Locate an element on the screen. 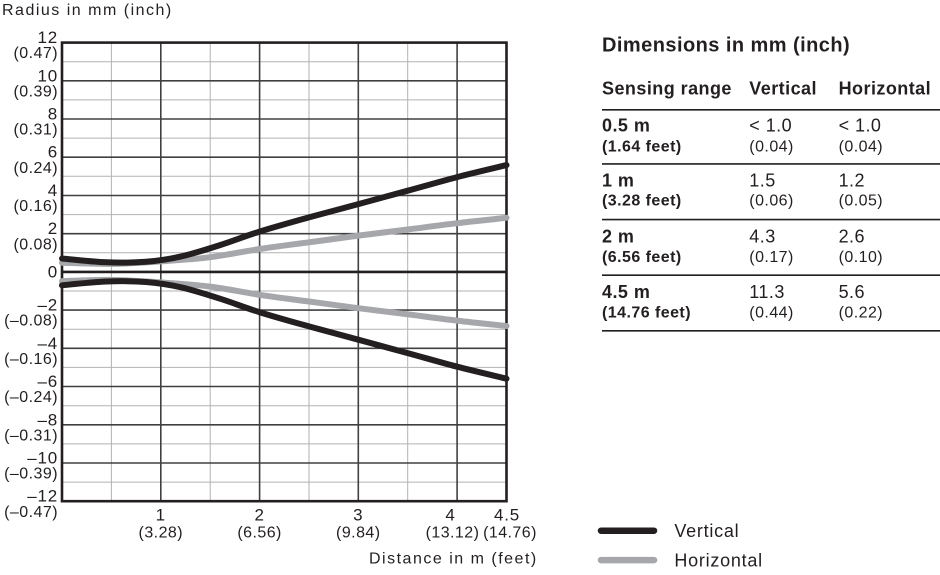 The width and height of the screenshot is (940, 575). svg-text: 8 is located at coordinates (53, 114).